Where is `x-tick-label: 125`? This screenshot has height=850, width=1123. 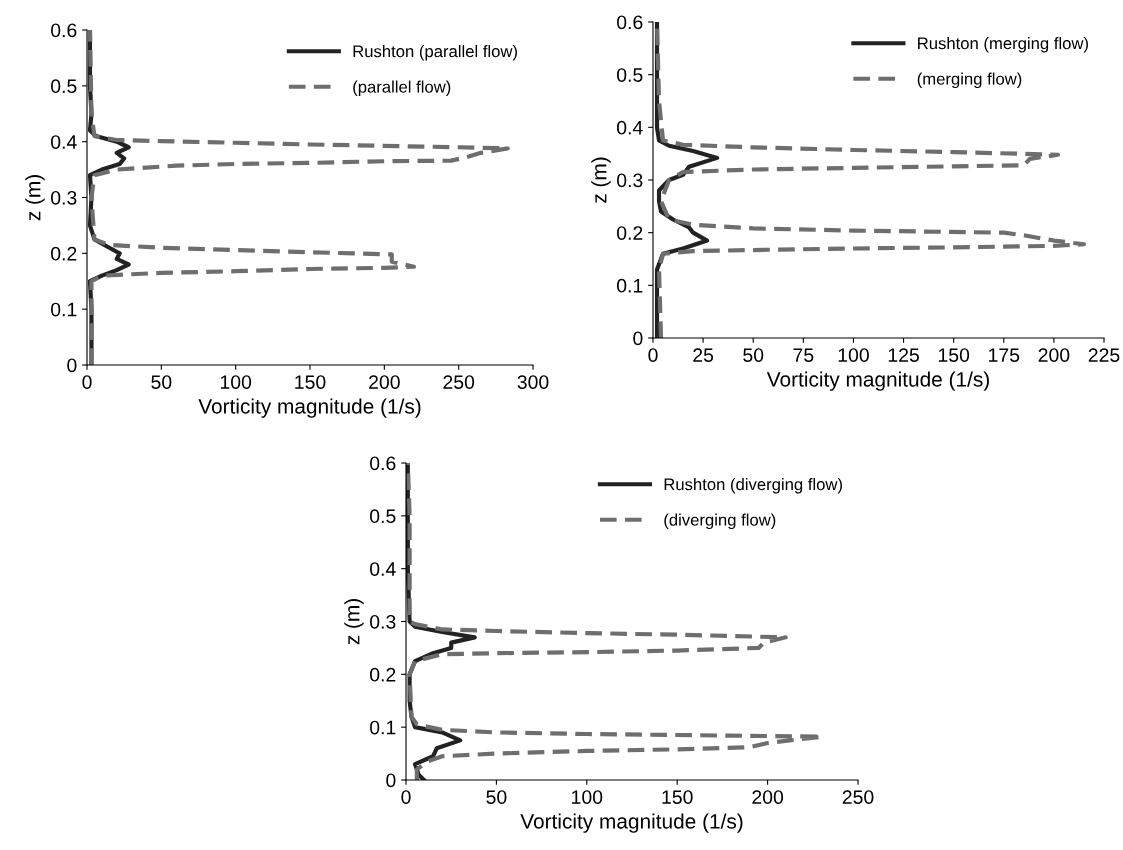 x-tick-label: 125 is located at coordinates (903, 355).